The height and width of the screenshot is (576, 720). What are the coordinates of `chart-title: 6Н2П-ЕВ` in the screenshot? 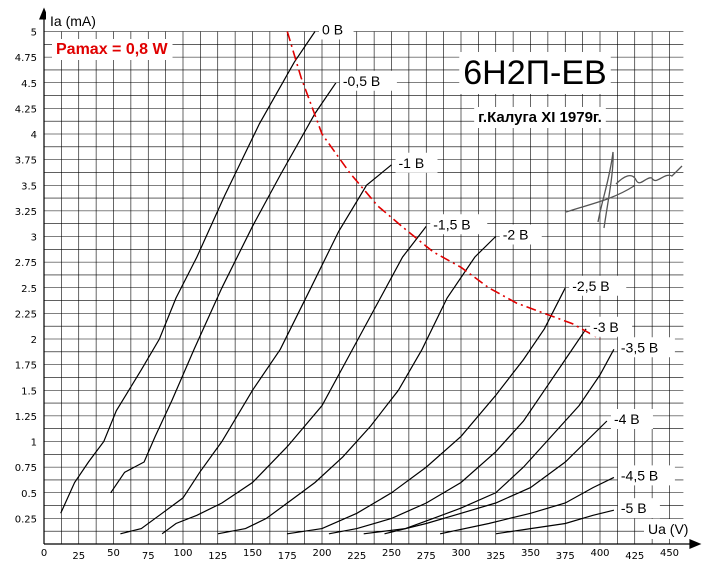 It's located at (535, 73).